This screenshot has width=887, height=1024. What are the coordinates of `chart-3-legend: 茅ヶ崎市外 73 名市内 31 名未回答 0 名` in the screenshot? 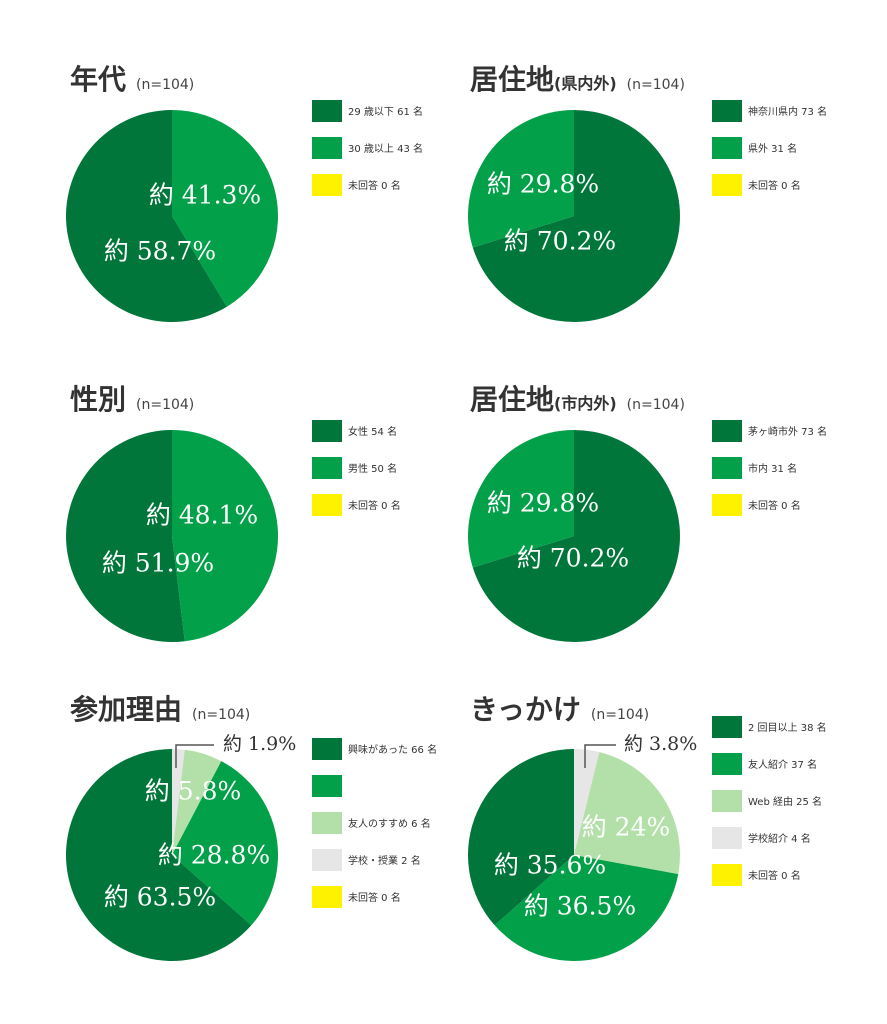 It's located at (769, 467).